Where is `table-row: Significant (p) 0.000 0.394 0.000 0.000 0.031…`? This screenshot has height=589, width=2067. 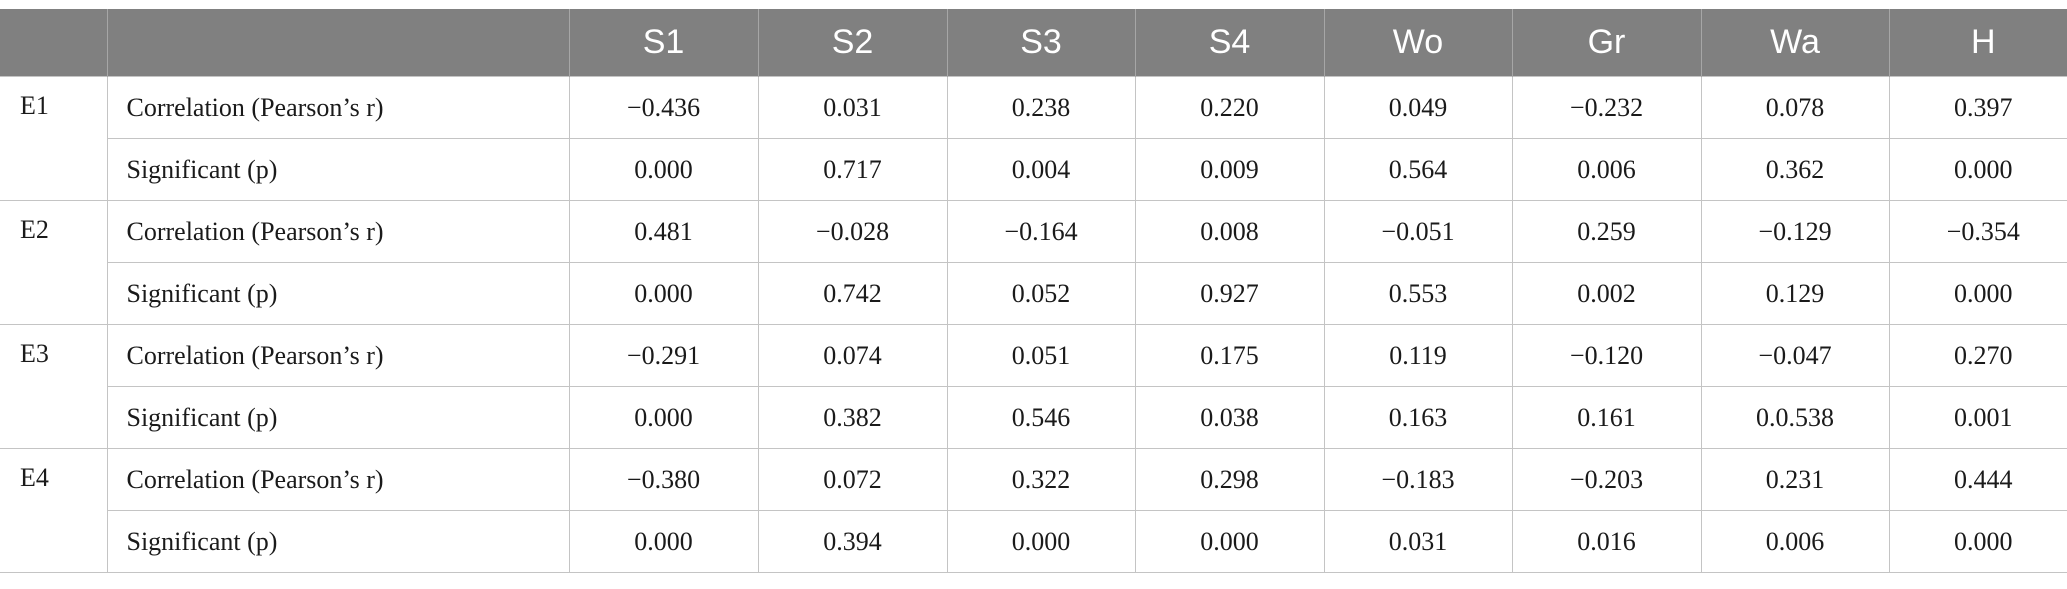
table-row: Significant (p) 0.000 0.394 0.000 0.000 0.031… is located at coordinates (1033, 541).